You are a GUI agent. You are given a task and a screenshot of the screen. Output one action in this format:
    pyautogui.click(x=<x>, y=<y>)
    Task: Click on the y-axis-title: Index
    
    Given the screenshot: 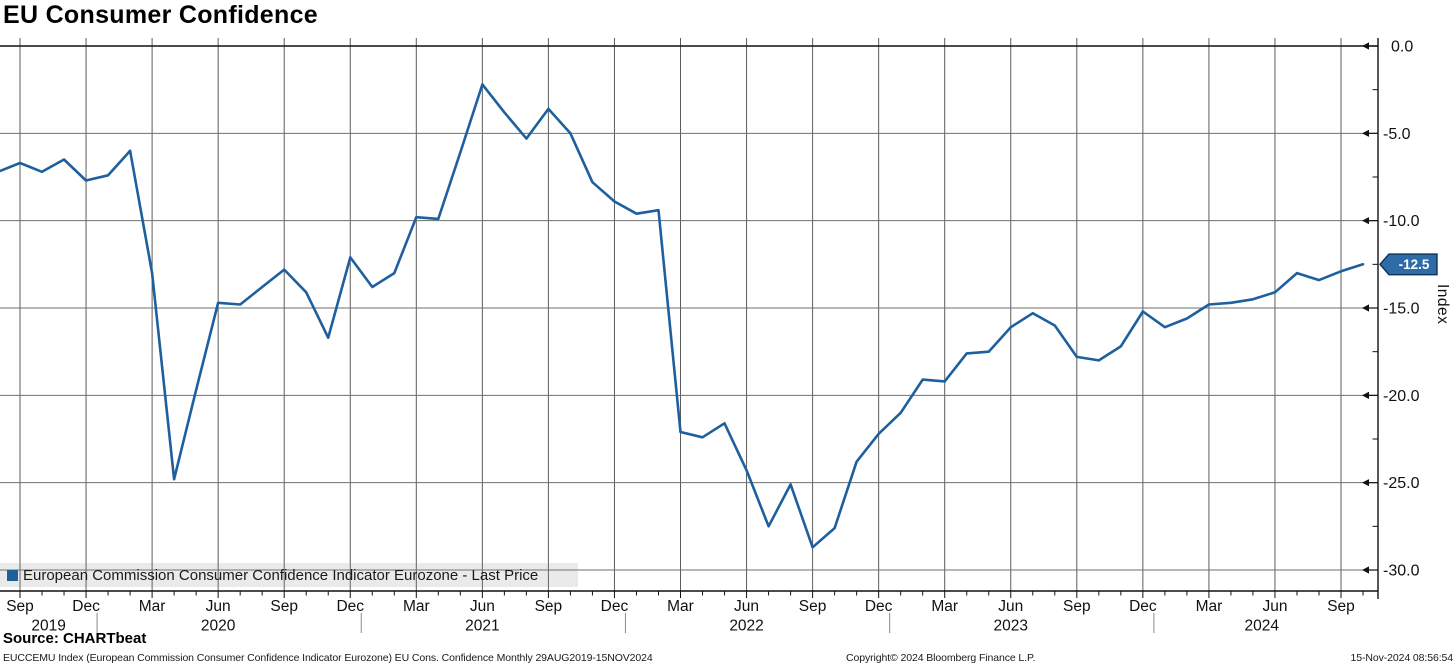 What is the action you would take?
    pyautogui.click(x=1442, y=304)
    